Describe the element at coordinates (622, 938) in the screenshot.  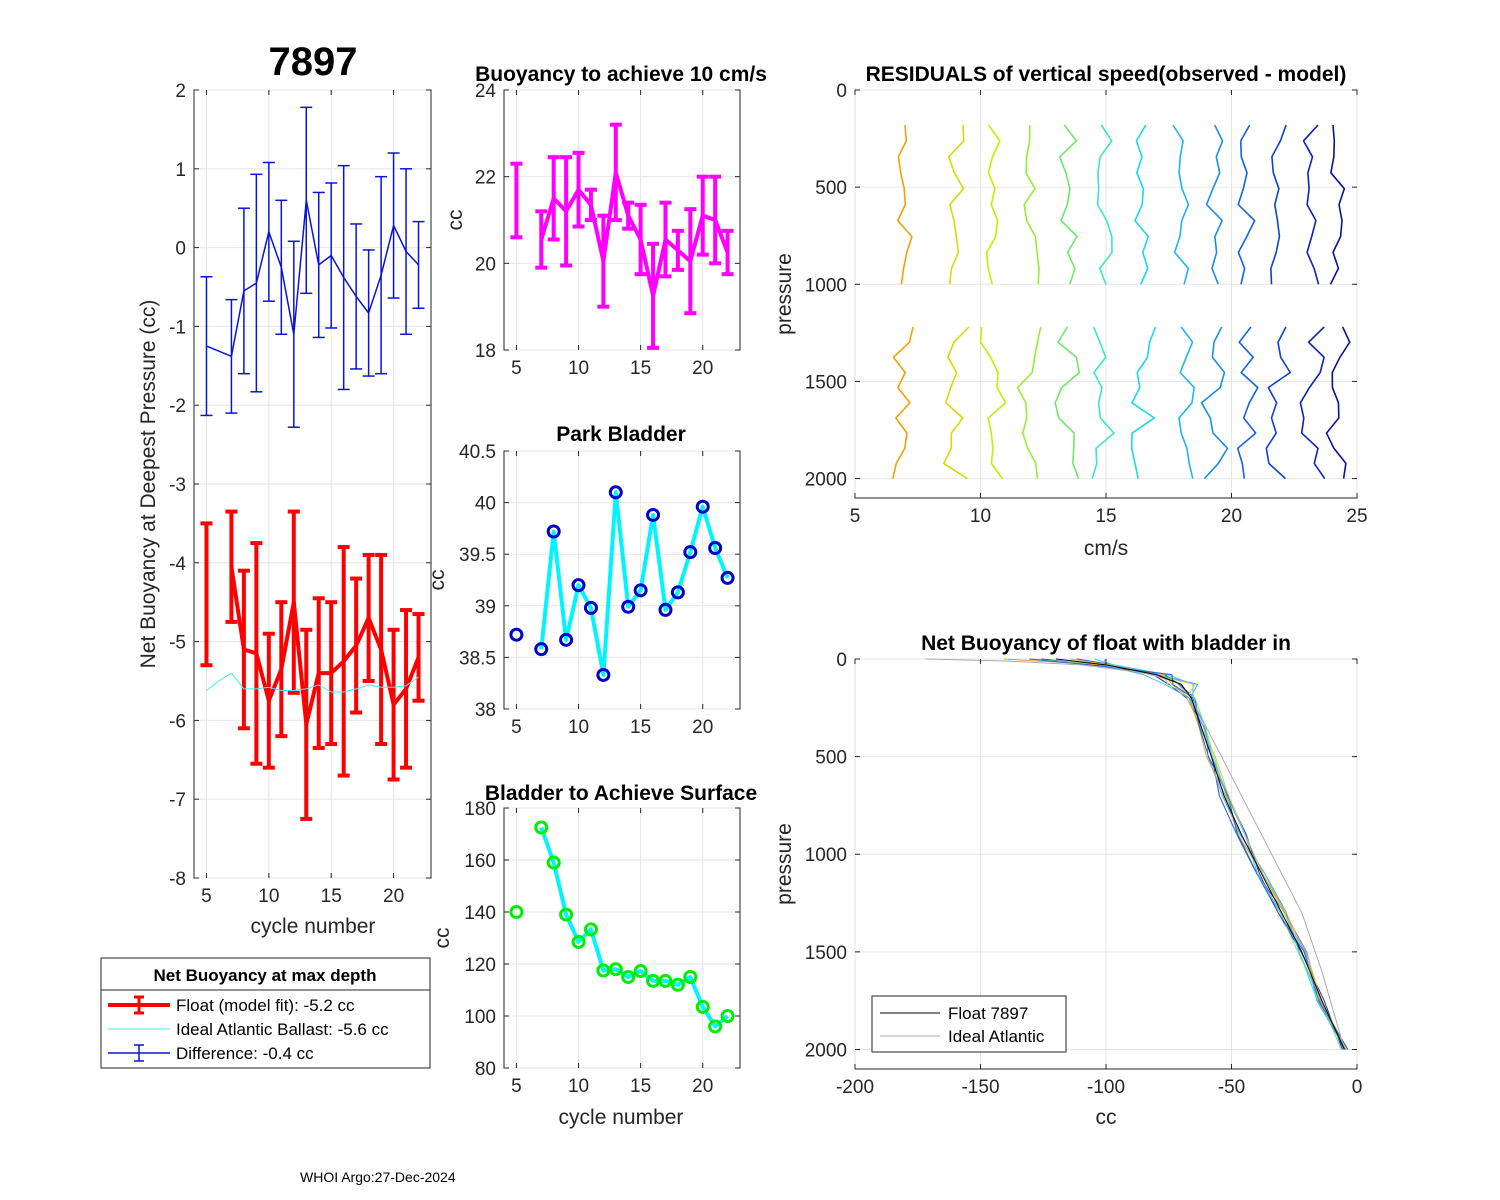
I see `plot-area` at that location.